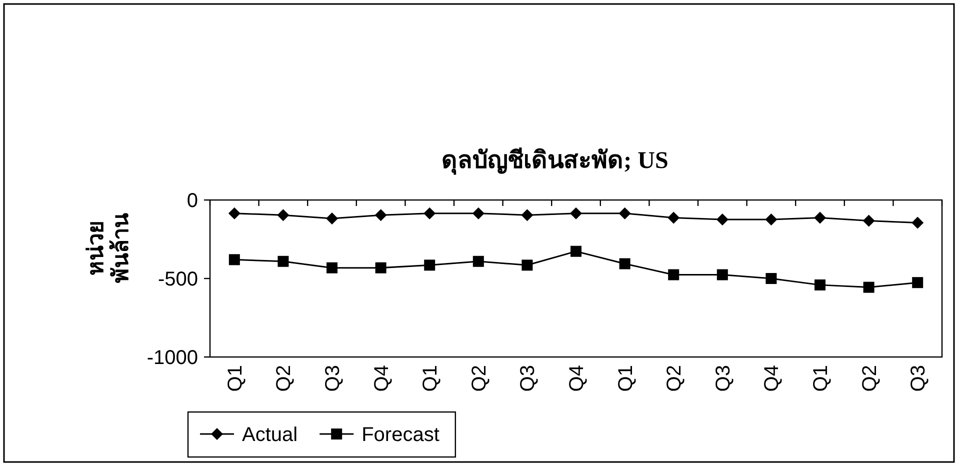 This screenshot has height=467, width=960. What do you see at coordinates (178, 279) in the screenshot?
I see `y-tick-label: -500` at bounding box center [178, 279].